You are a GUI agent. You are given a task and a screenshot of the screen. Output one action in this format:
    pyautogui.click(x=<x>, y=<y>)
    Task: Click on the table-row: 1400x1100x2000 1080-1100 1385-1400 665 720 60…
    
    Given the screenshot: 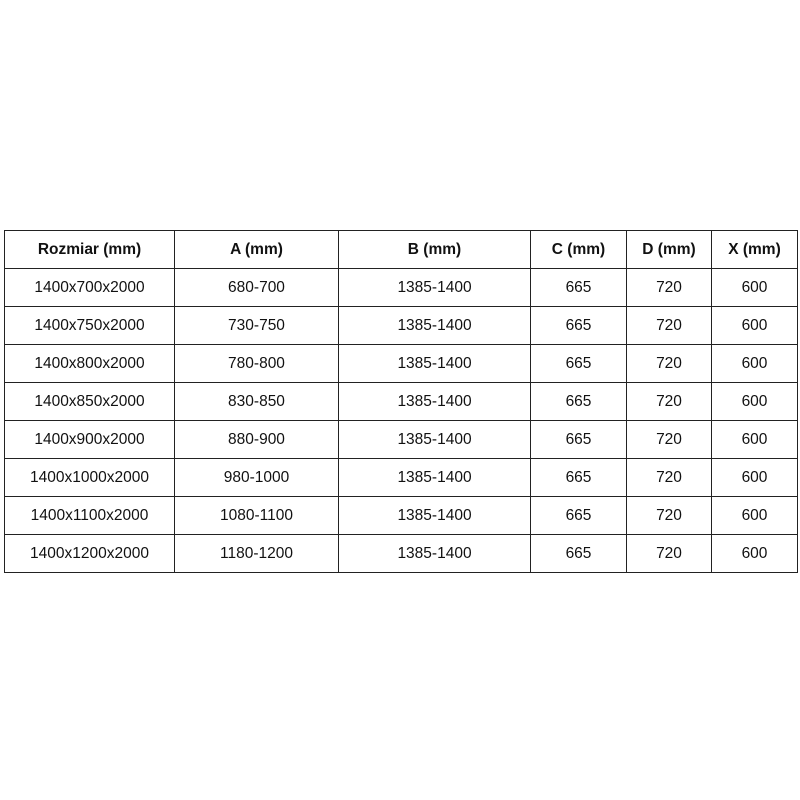 What is the action you would take?
    pyautogui.click(x=401, y=515)
    